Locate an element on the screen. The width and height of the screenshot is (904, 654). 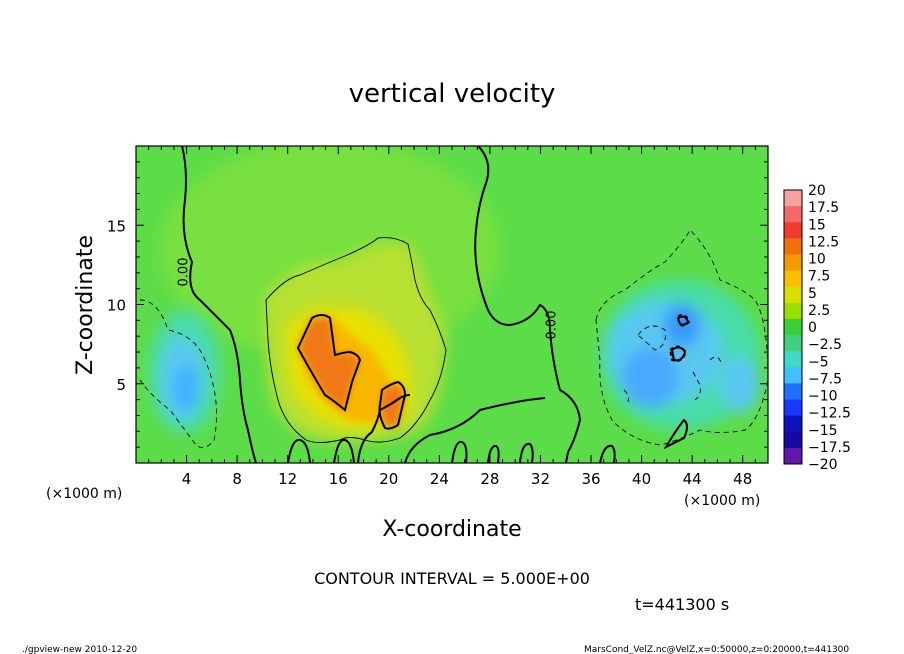
x-tick-label: 24 is located at coordinates (439, 479).